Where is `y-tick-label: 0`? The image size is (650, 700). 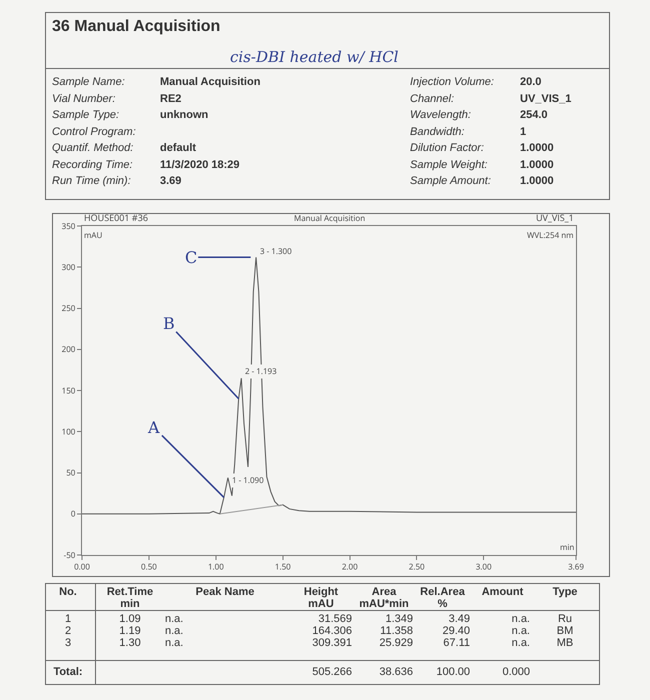
y-tick-label: 0 is located at coordinates (73, 514).